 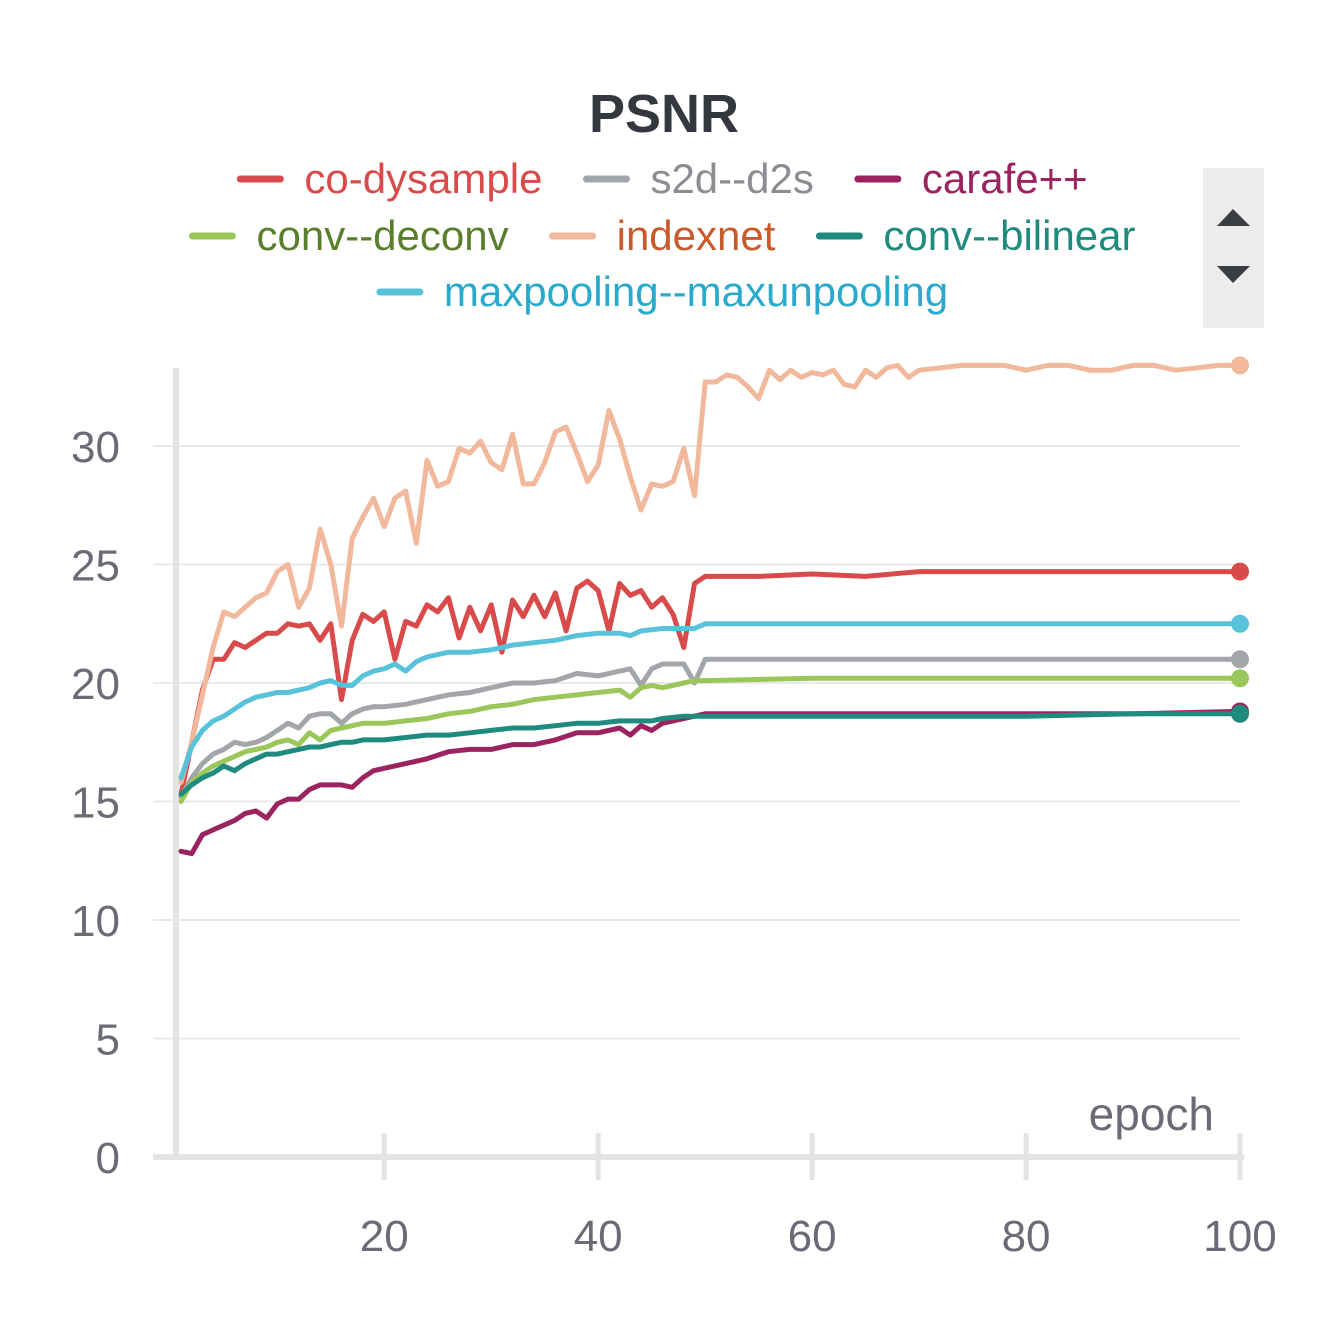 What do you see at coordinates (598, 1236) in the screenshot?
I see `x-tick-label: 40` at bounding box center [598, 1236].